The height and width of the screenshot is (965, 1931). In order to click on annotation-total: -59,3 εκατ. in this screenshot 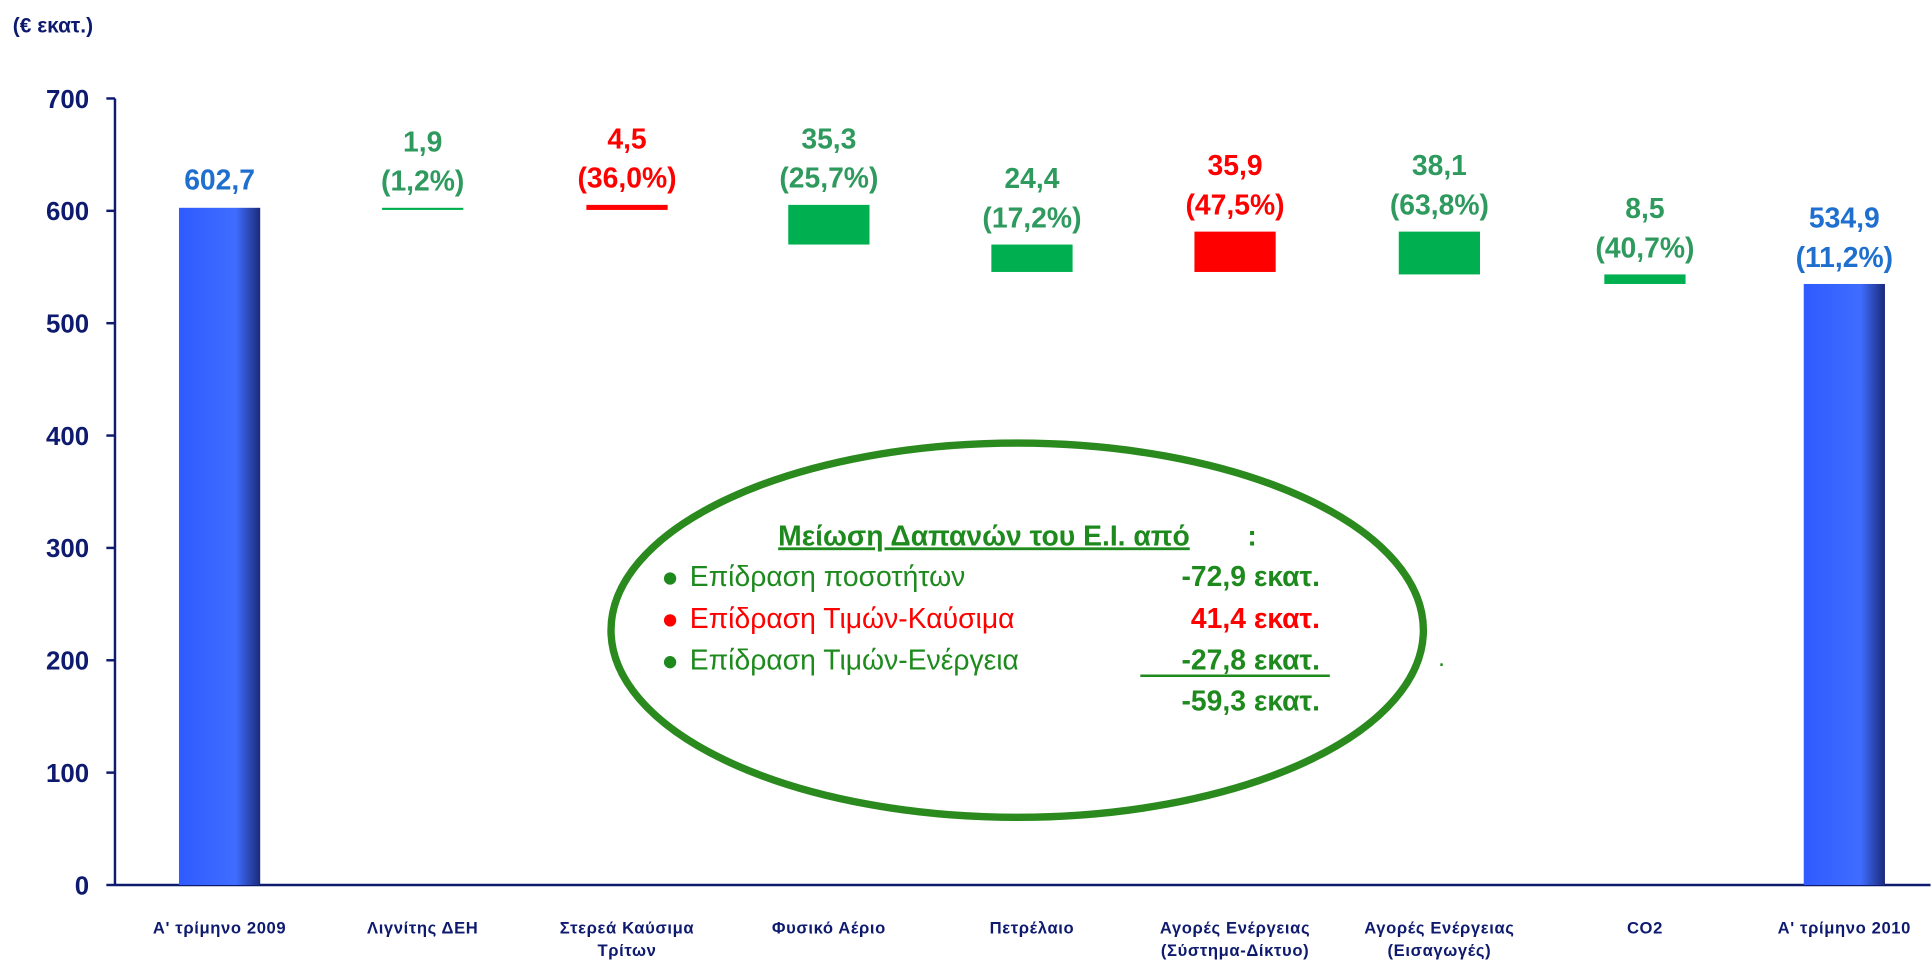, I will do `click(1250, 700)`.